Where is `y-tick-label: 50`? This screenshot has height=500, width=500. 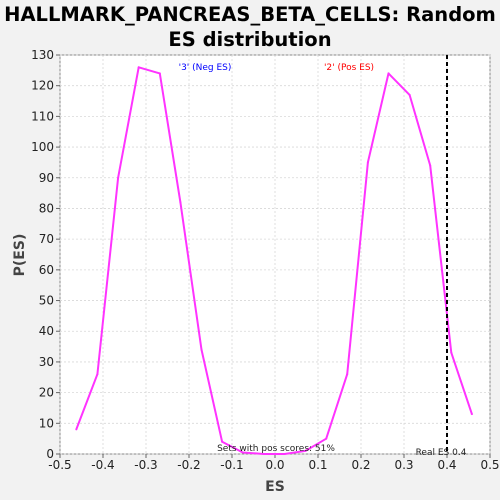 y-tick-label: 50 is located at coordinates (46, 301).